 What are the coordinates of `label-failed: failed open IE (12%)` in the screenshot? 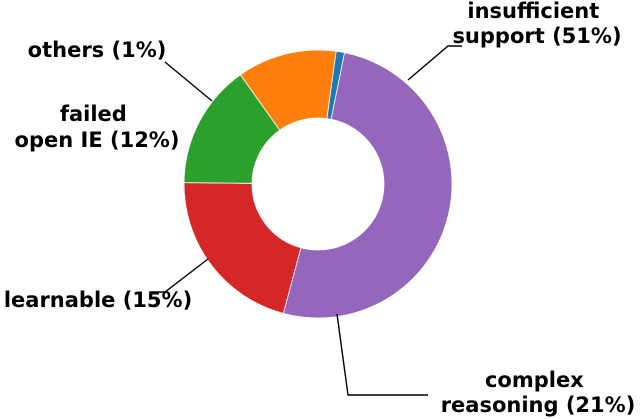 It's located at (97, 127).